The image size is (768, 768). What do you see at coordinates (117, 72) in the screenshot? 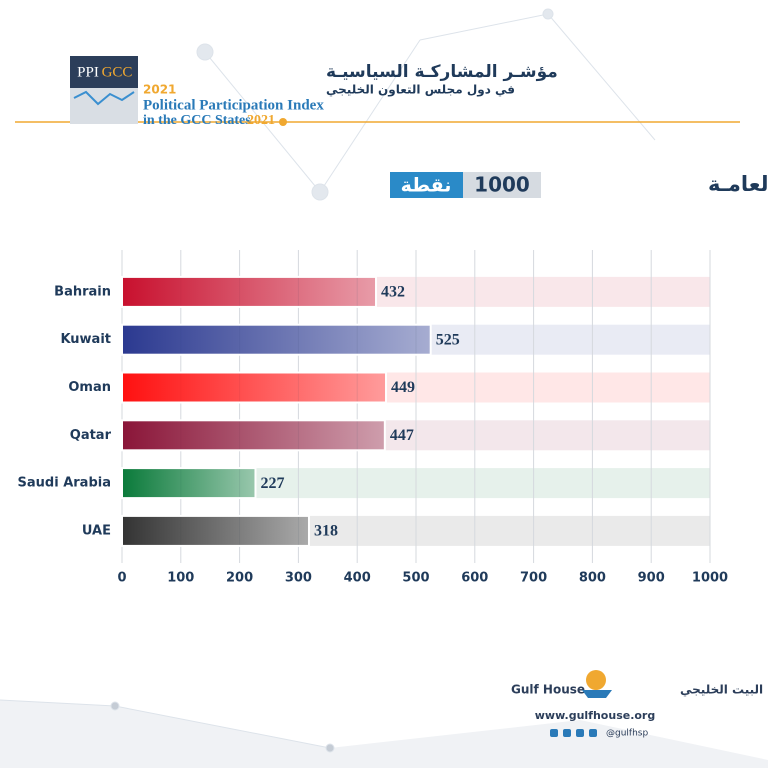
I see `logo-text: GCC` at bounding box center [117, 72].